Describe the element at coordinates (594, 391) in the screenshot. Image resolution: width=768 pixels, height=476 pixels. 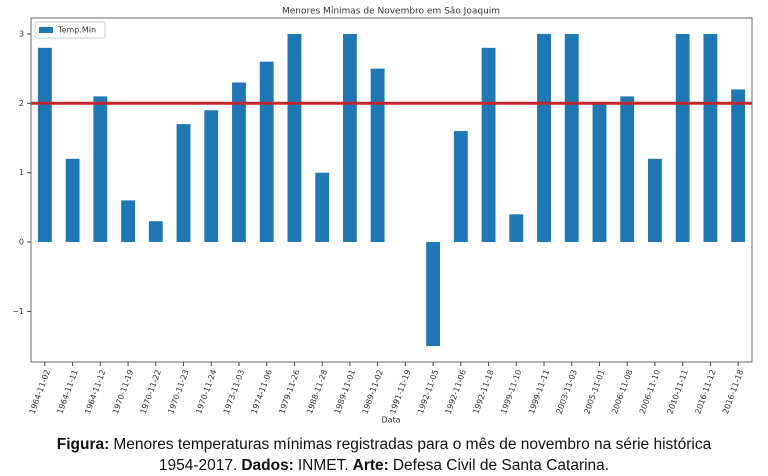
I see `x-tick-label: 2005-11-01` at that location.